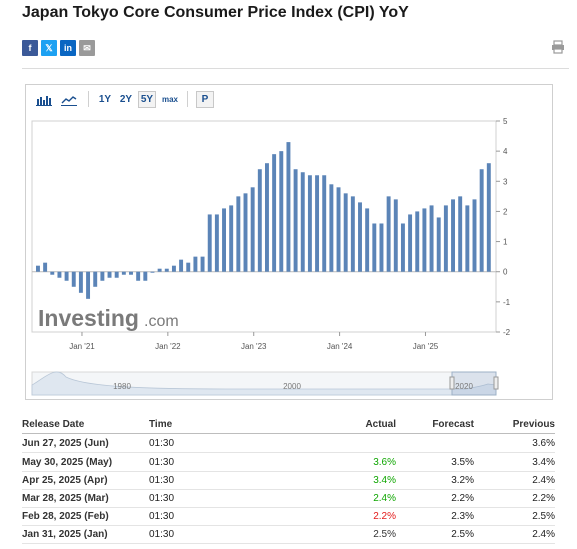 The image size is (577, 549). Describe the element at coordinates (384, 534) in the screenshot. I see `actual-value: 2.5%` at that location.